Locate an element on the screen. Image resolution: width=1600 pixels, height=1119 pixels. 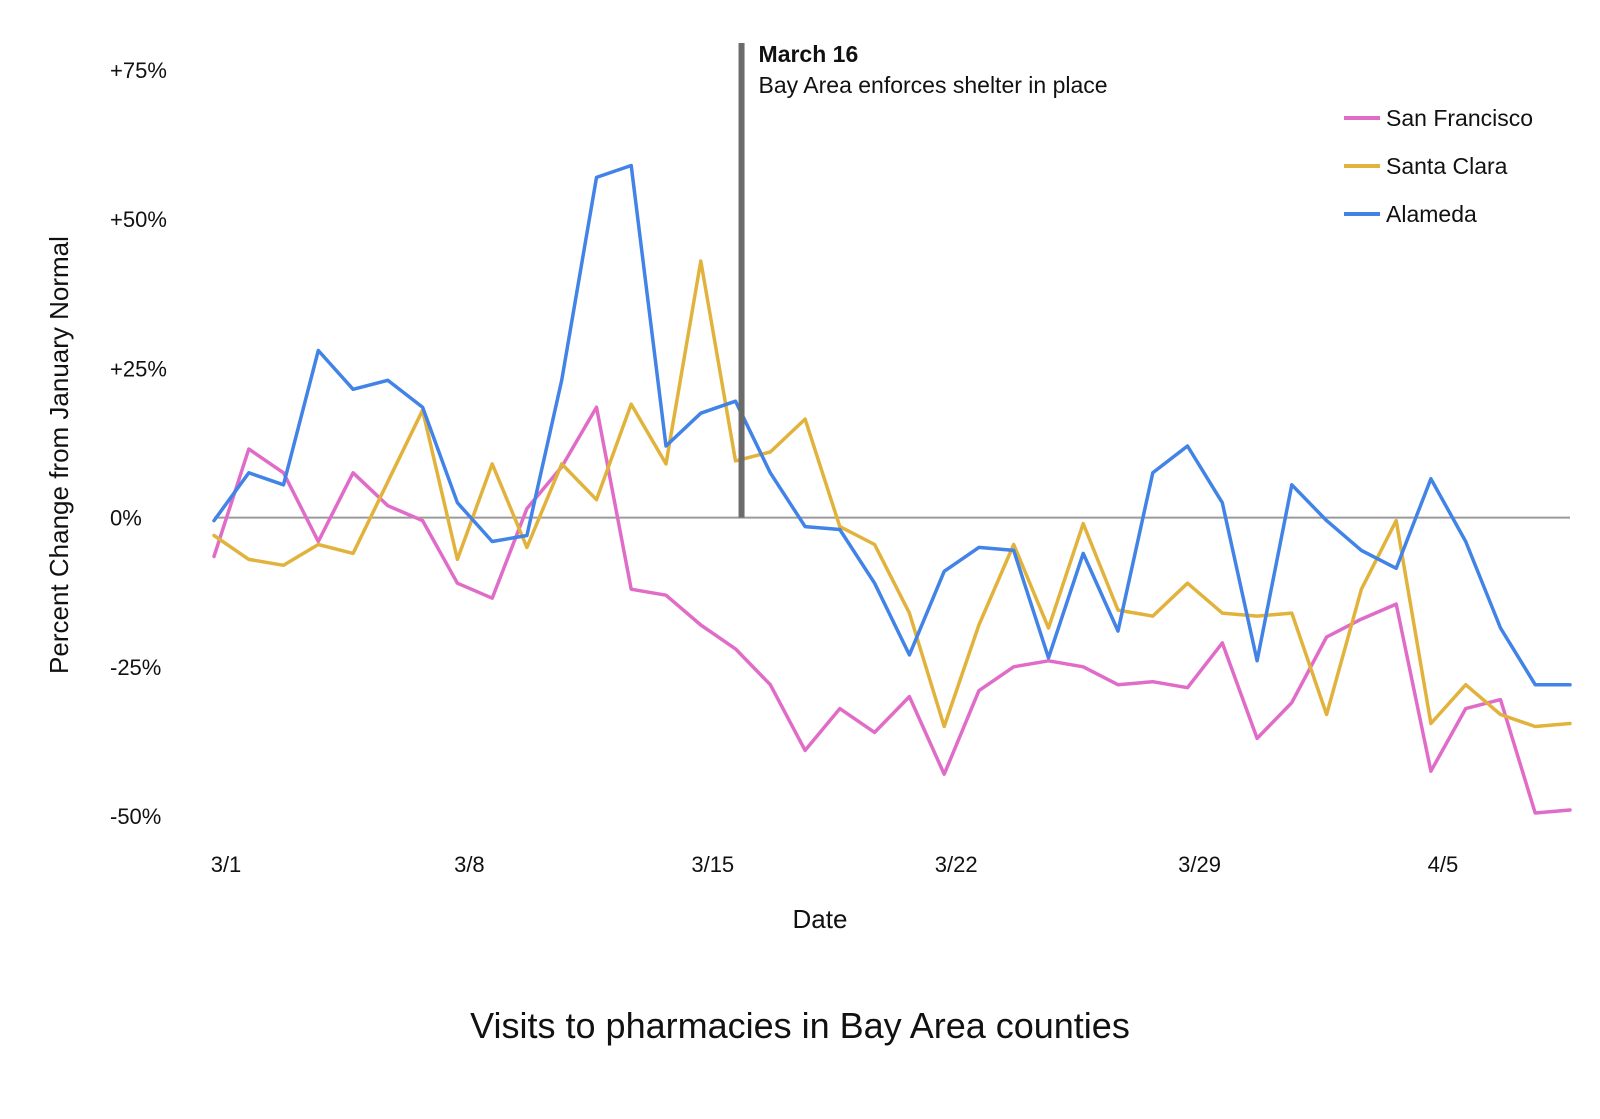
y-tick-label: +50% is located at coordinates (138, 219).